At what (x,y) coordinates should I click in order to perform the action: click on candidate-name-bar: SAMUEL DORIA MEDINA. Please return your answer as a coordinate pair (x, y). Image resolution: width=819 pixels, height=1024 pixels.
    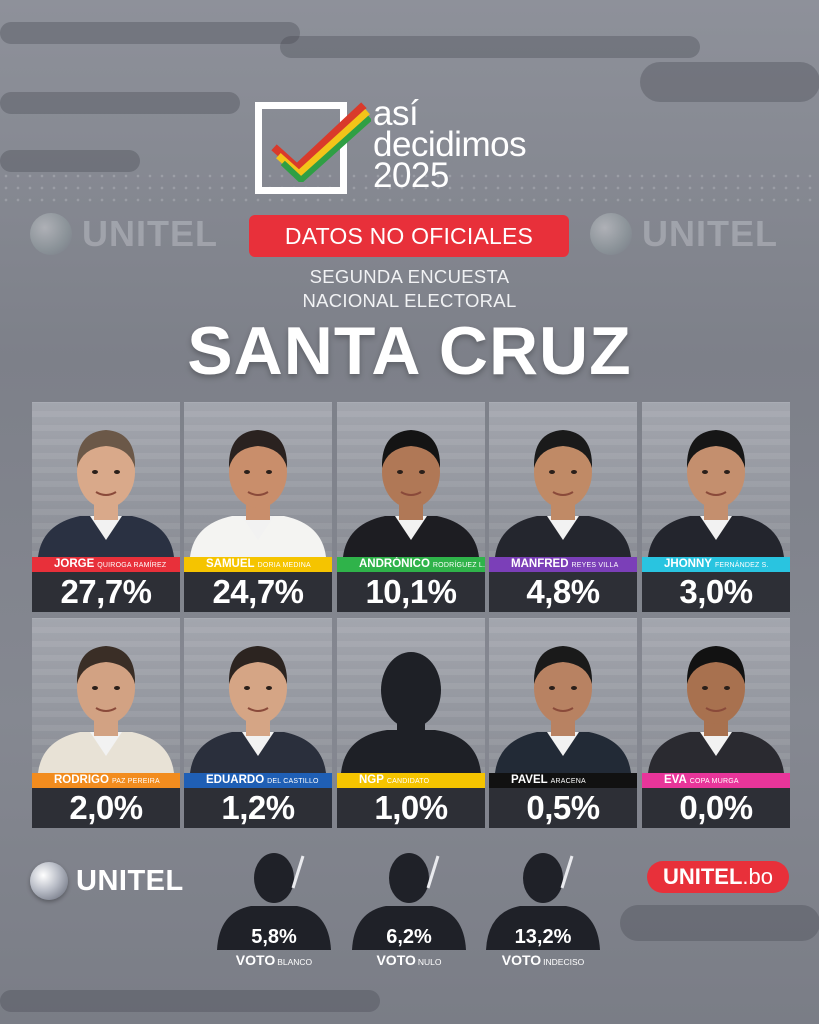
    Looking at the image, I should click on (258, 564).